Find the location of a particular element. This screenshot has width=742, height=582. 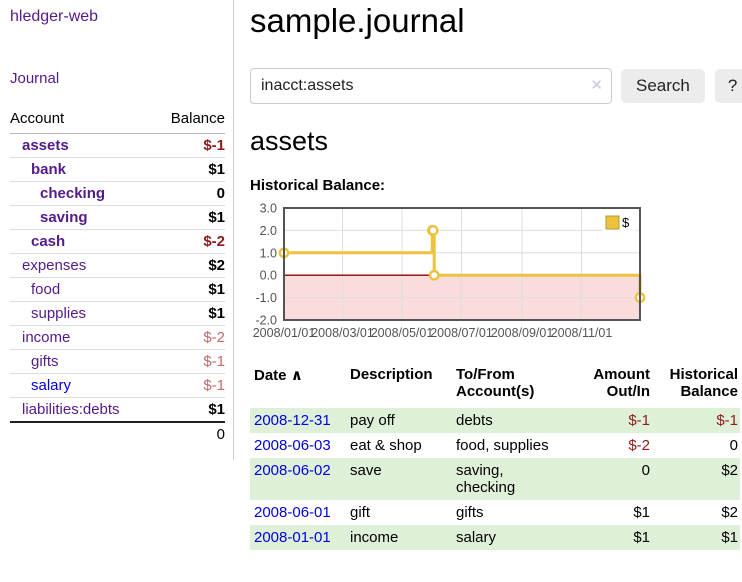

sidebar-account-row: gifts $-1 is located at coordinates (117, 361).